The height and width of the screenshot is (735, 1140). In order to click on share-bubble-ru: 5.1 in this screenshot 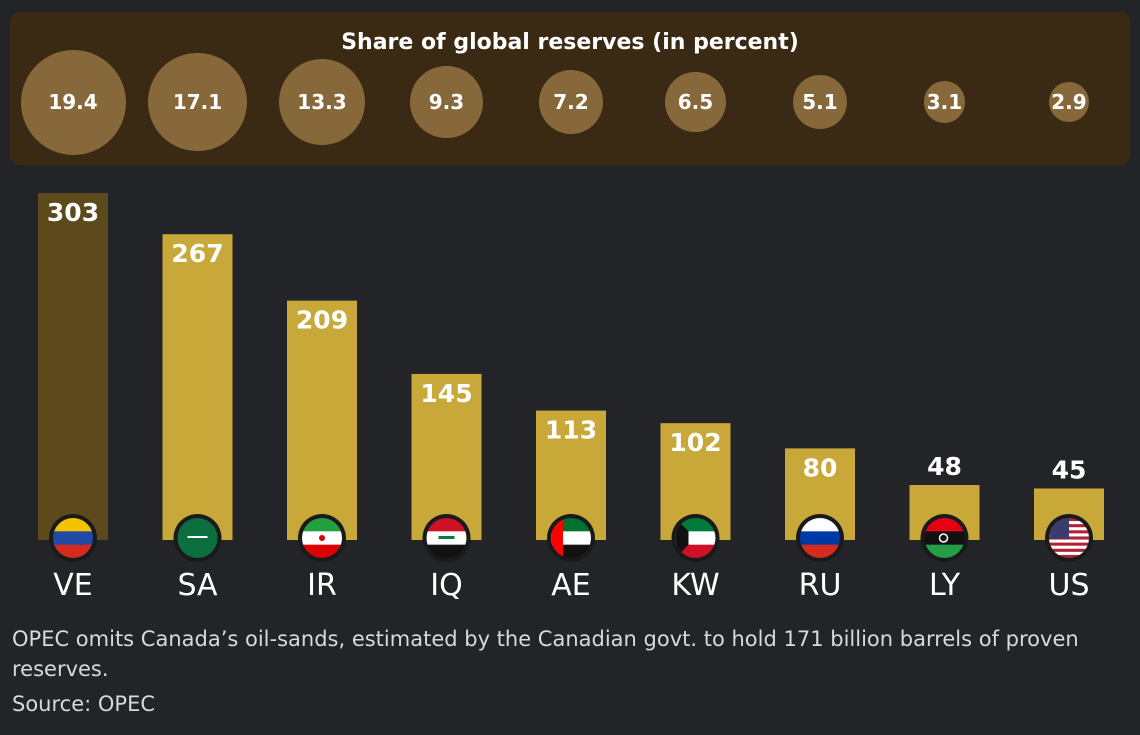, I will do `click(820, 102)`.